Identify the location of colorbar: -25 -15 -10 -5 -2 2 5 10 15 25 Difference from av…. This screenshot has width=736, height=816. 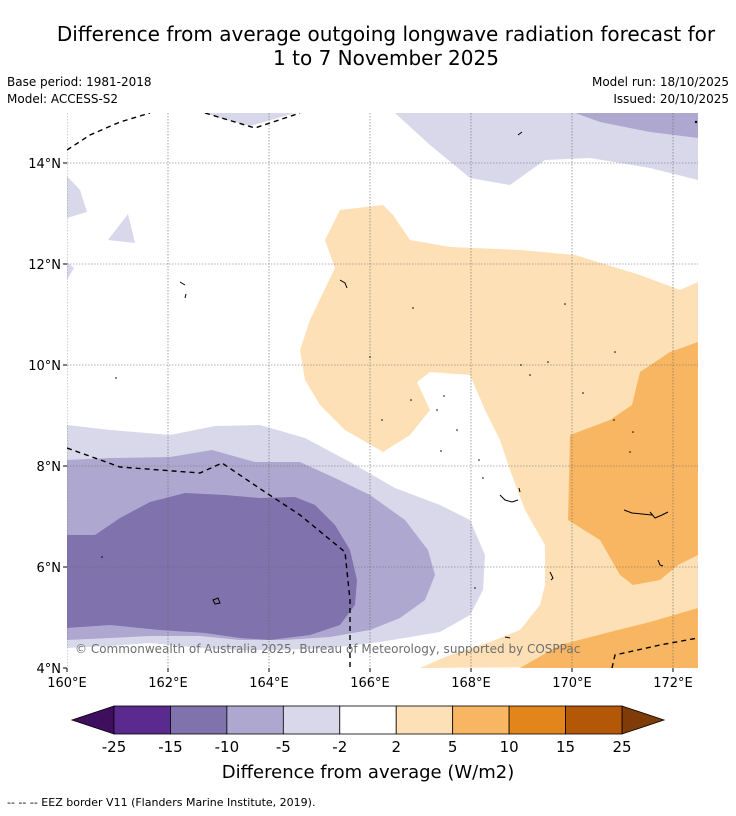
(368, 744).